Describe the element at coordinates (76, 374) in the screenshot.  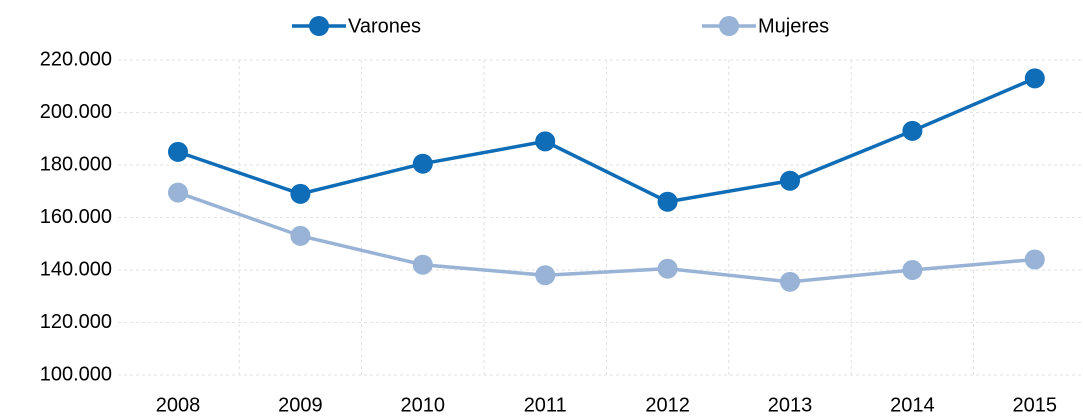
I see `y-tick-label: 100.000` at that location.